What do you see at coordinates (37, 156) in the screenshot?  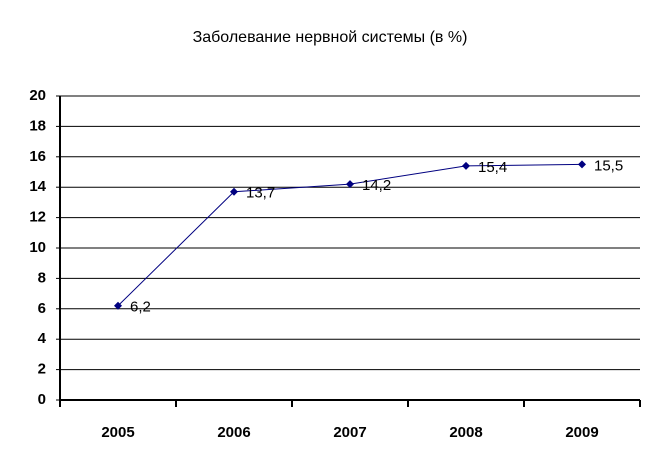 I see `y-tick-label: 16` at bounding box center [37, 156].